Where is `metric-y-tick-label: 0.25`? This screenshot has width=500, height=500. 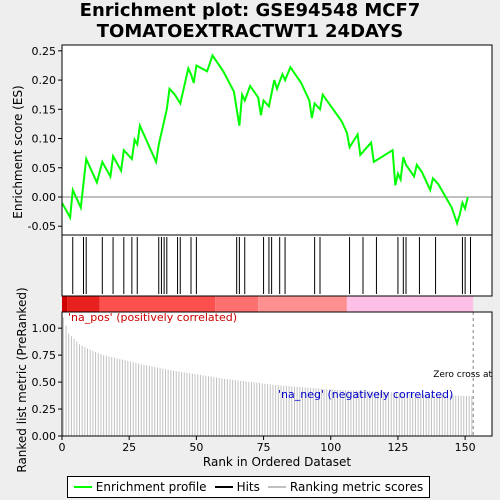
metric-y-tick-label: 0.25 is located at coordinates (44, 409).